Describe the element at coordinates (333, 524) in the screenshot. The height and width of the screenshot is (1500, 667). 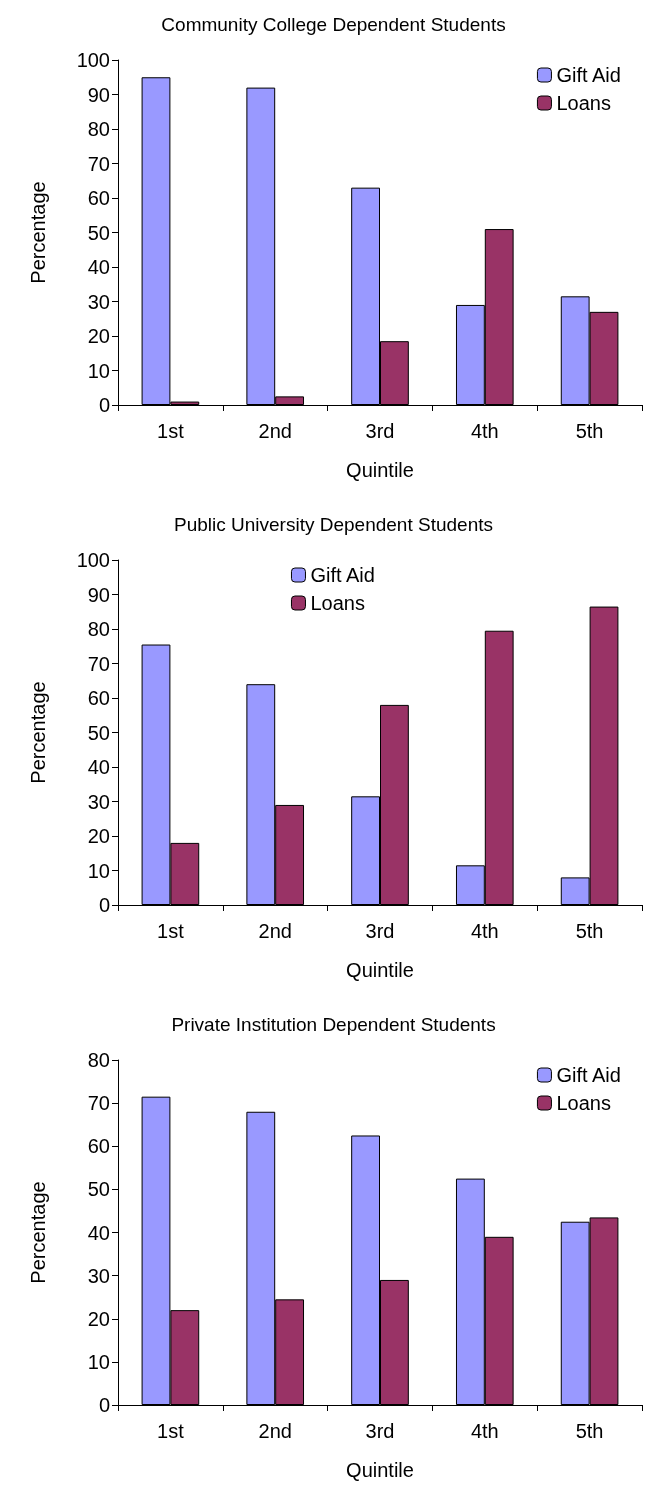
I see `chart-title: Public University Dependent Students` at that location.